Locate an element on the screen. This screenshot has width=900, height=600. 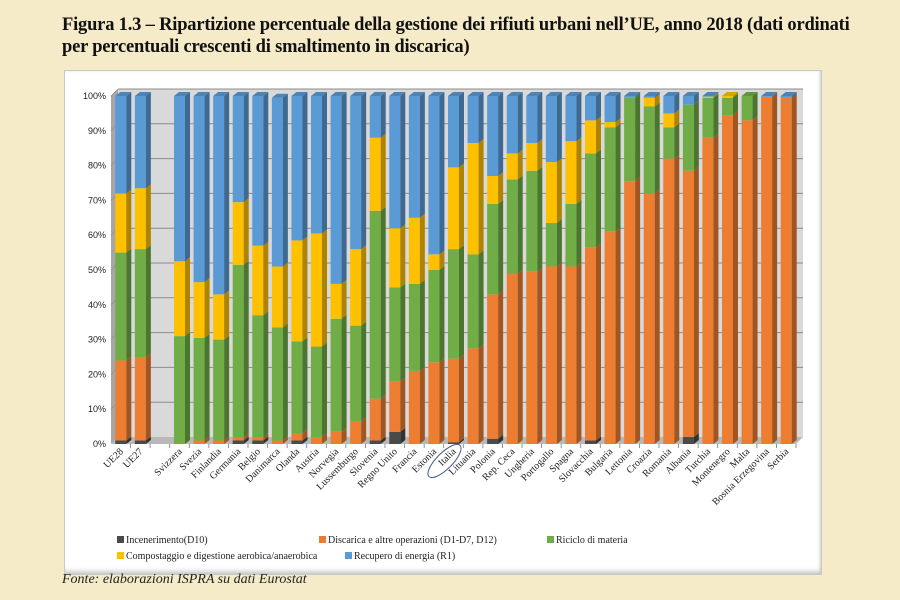
y-tick-label: 30% is located at coordinates (97, 340).